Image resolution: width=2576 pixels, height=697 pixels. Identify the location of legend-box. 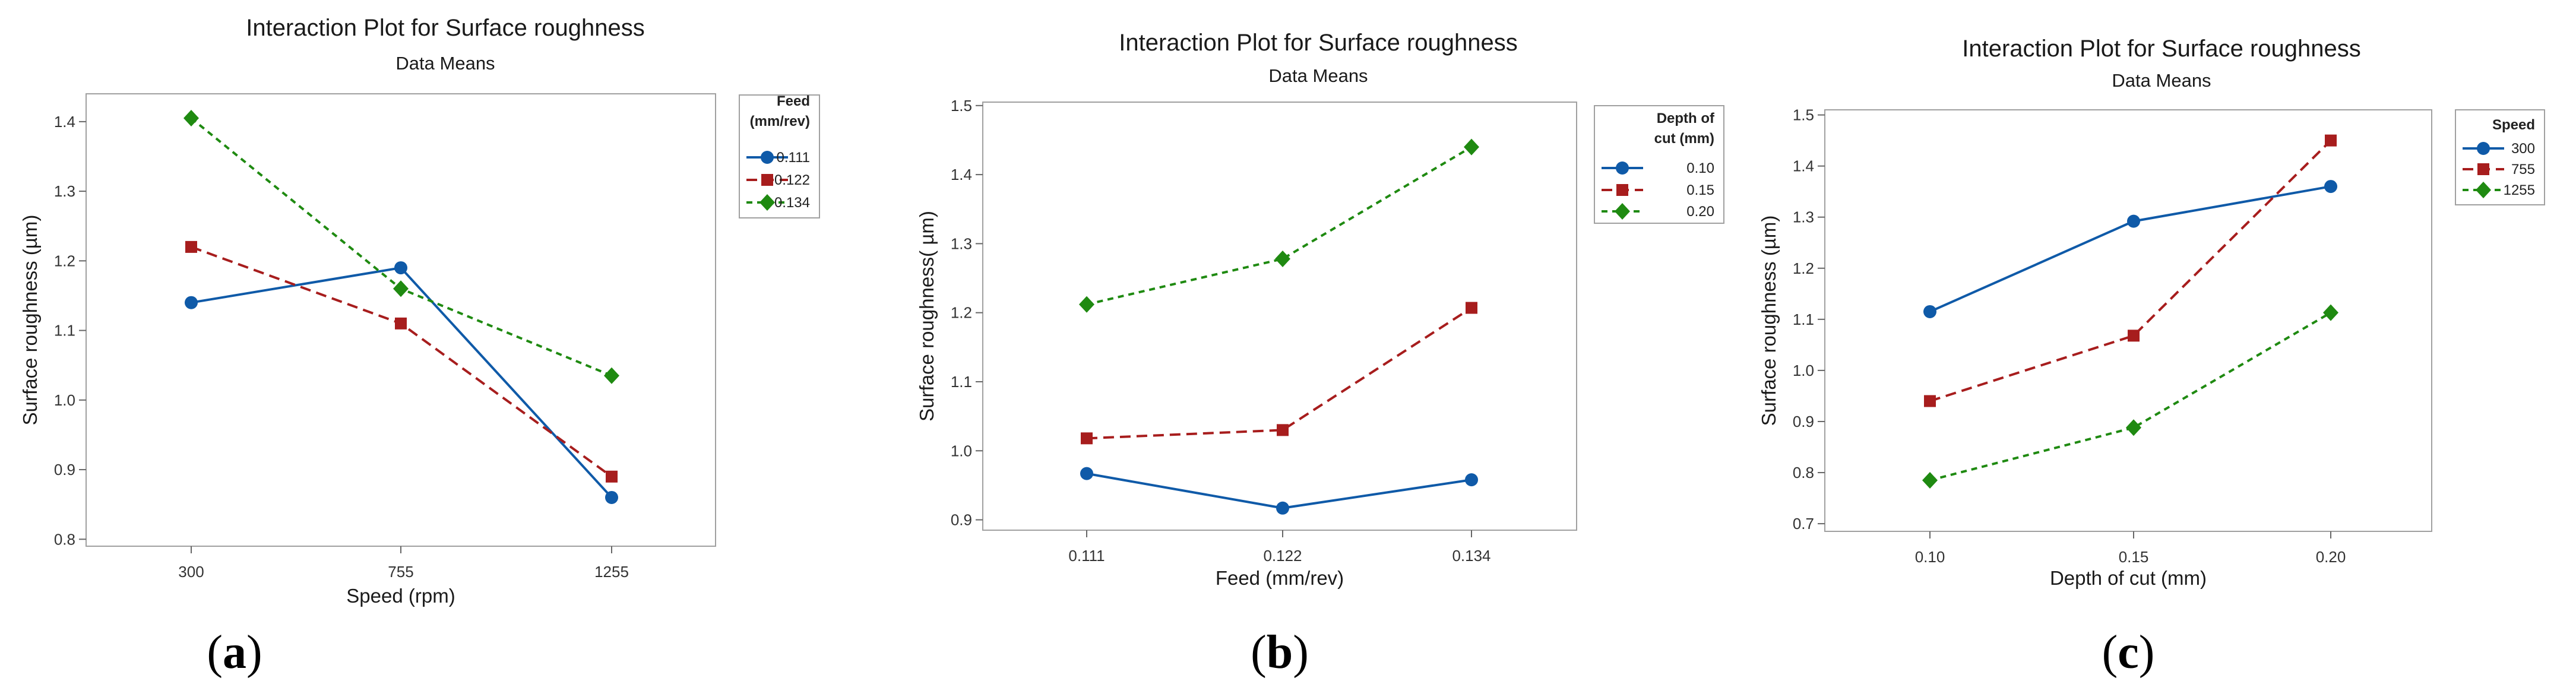
(1659, 164).